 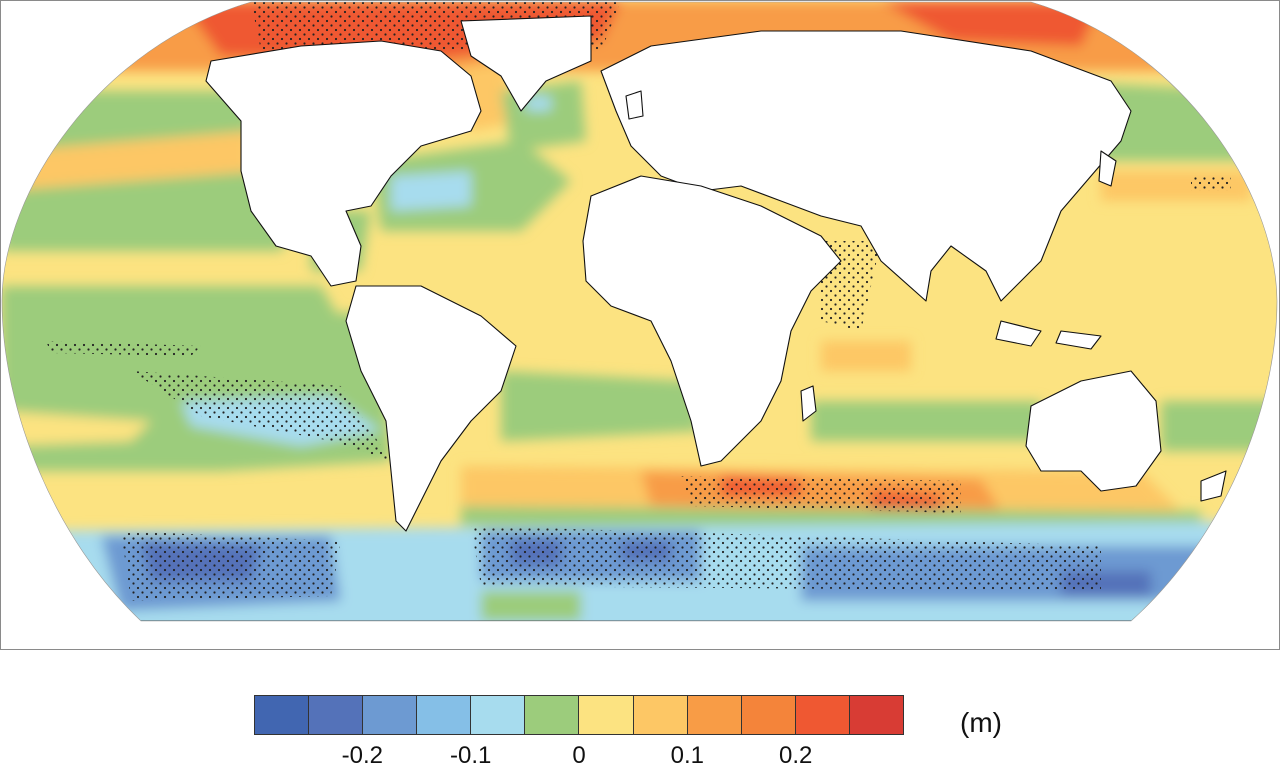 What do you see at coordinates (261, 416) in the screenshot?
I see `stipple-south-pacific` at bounding box center [261, 416].